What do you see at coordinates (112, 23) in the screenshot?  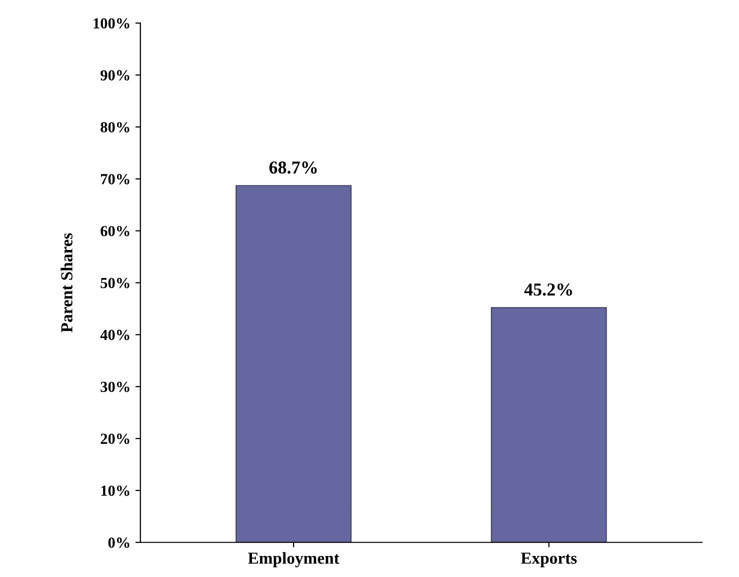 I see `y-tick-label: 100%` at bounding box center [112, 23].